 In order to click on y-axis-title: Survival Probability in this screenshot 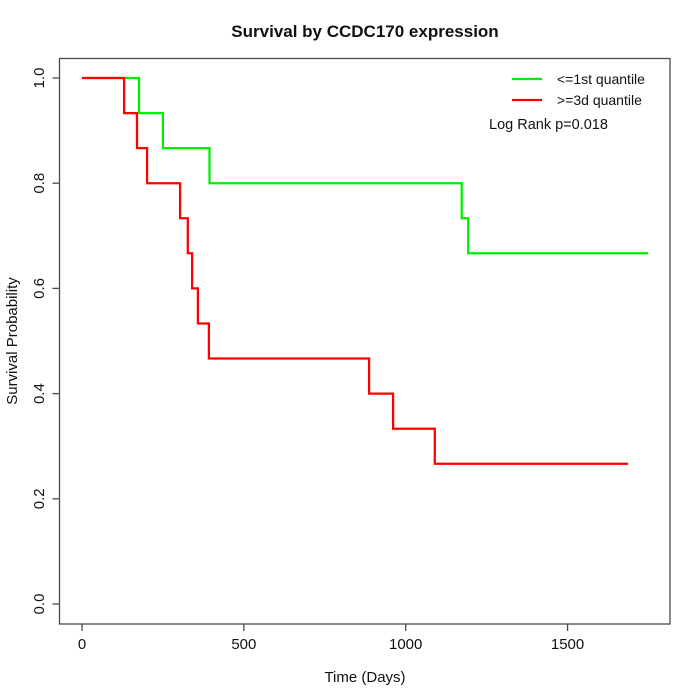, I will do `click(12, 341)`.